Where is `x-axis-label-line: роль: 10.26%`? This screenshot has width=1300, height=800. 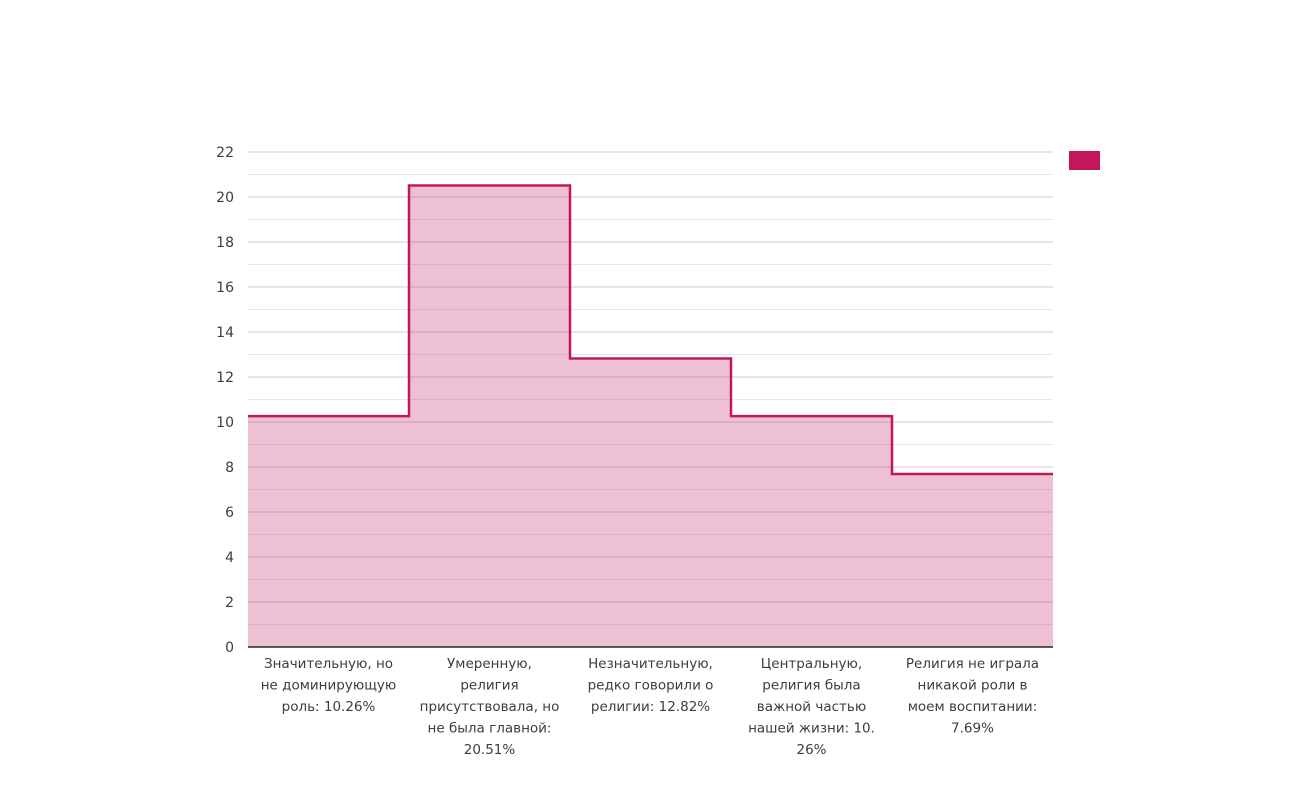 x-axis-label-line: роль: 10.26% is located at coordinates (329, 707).